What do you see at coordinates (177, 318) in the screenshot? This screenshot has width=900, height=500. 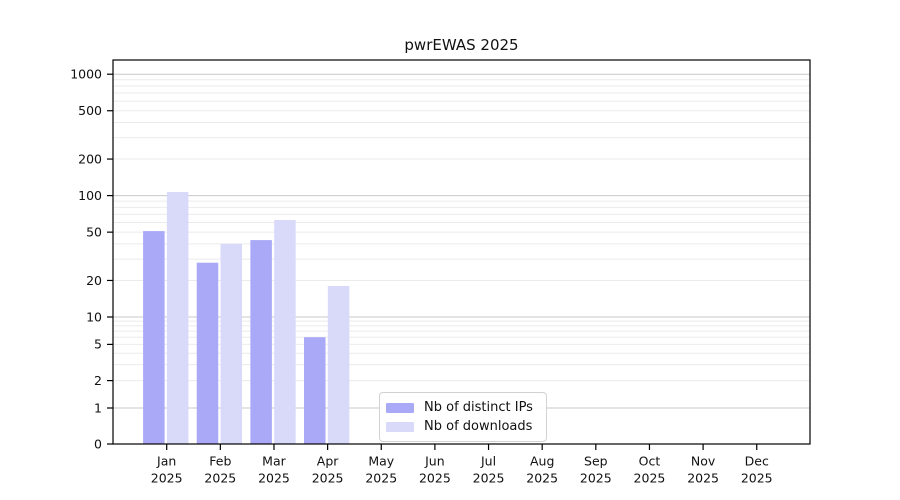 I see `bar-downloads-jan` at bounding box center [177, 318].